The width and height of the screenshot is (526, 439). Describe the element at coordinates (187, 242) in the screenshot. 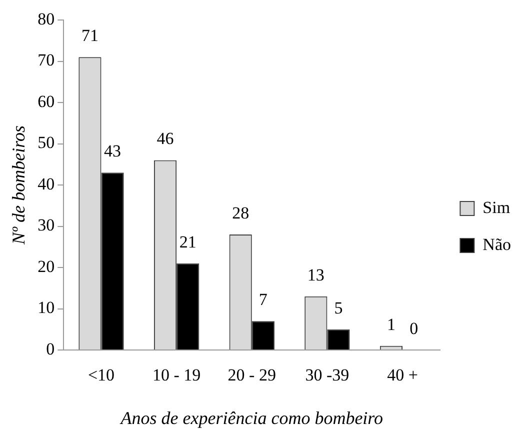

I see `data-label: 21` at that location.